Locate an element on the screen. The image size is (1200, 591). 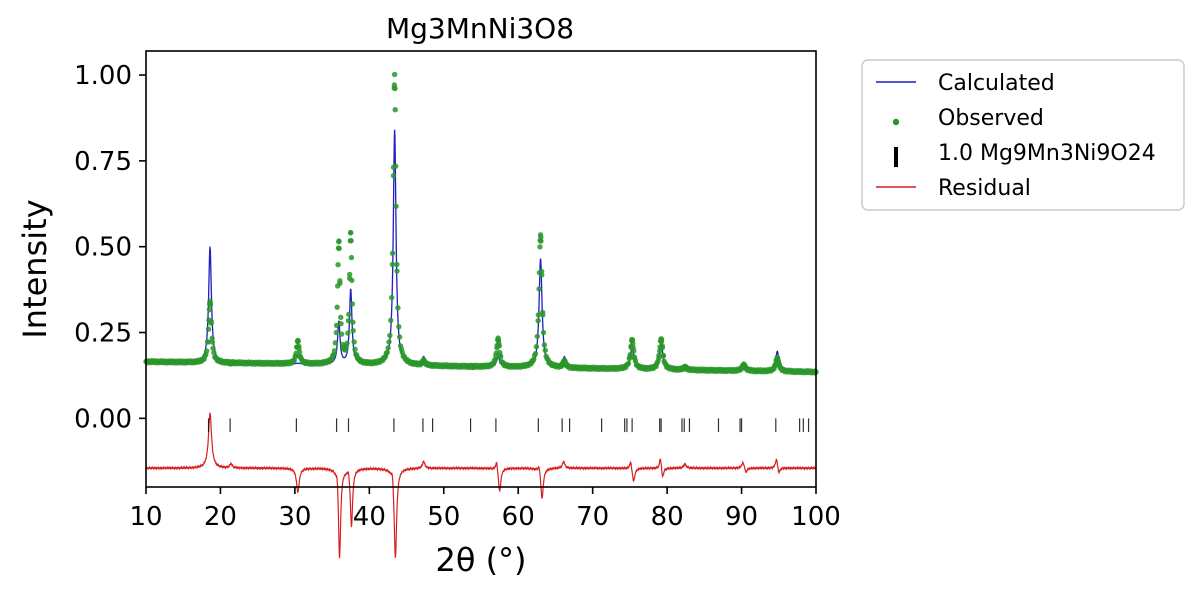
x-tick-label: 30 is located at coordinates (294, 517).